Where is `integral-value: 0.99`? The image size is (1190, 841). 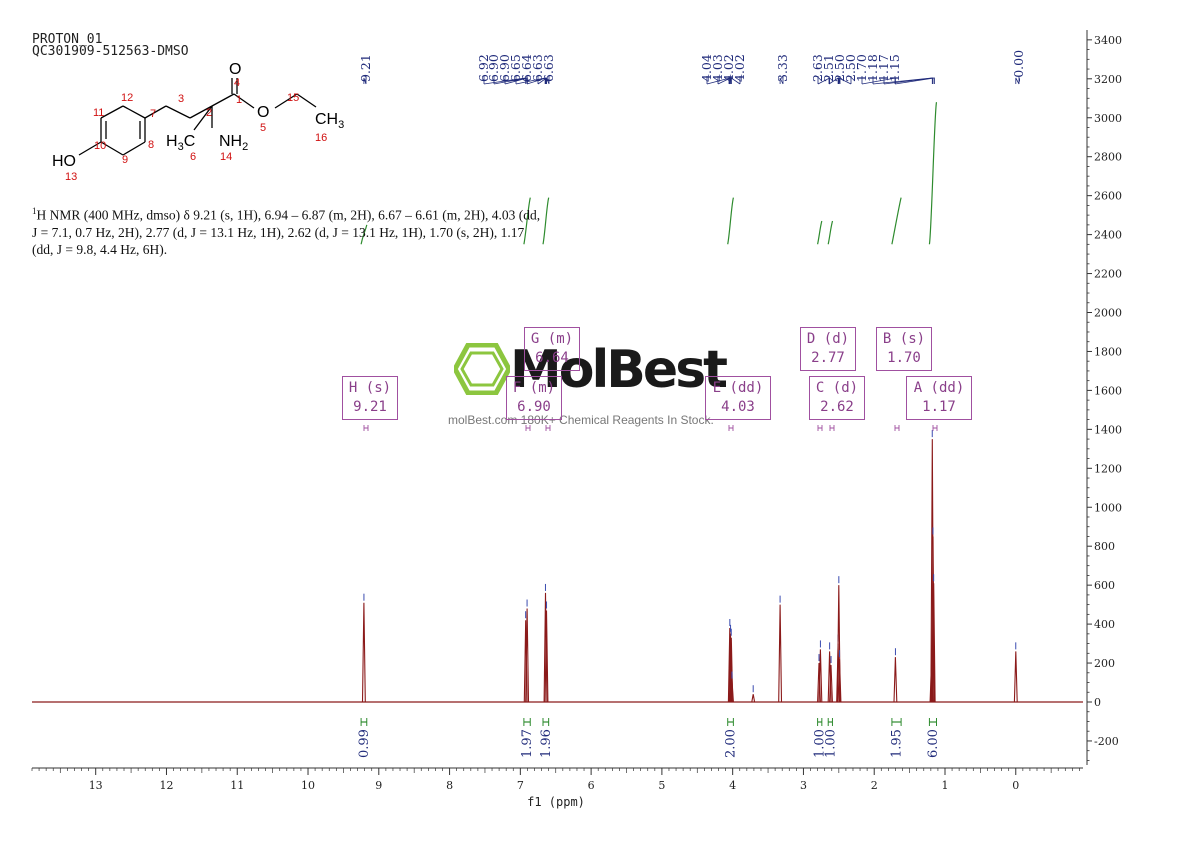
integral-value: 0.99 is located at coordinates (364, 743).